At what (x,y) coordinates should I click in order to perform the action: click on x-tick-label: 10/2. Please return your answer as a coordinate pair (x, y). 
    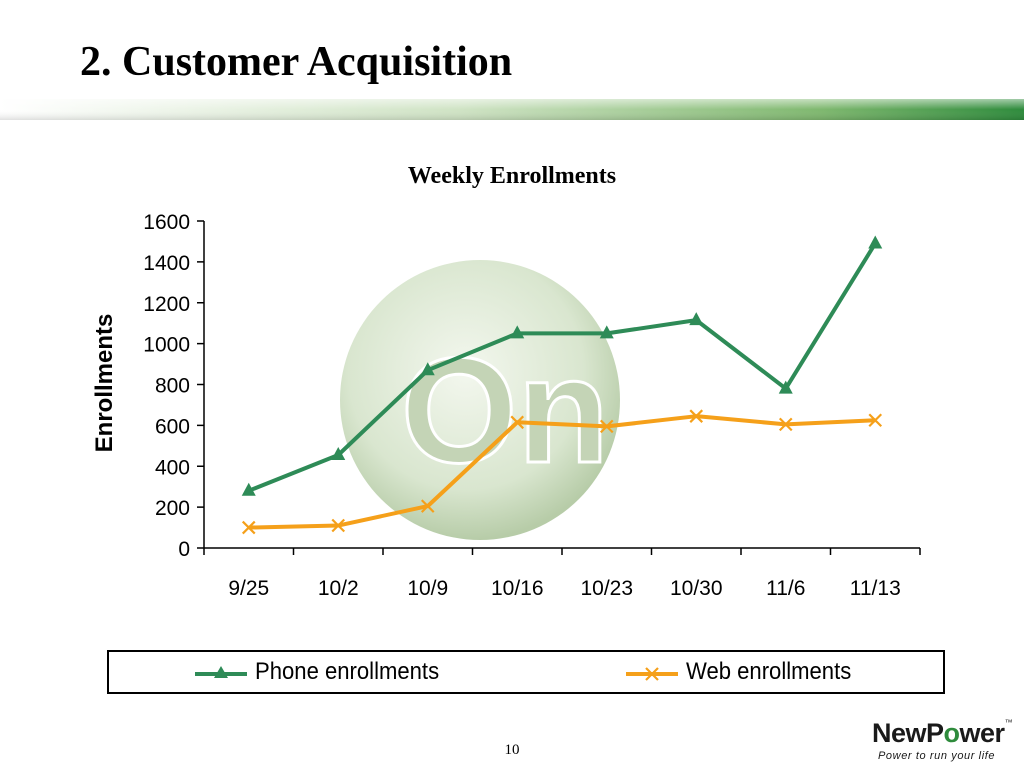
    Looking at the image, I should click on (338, 588).